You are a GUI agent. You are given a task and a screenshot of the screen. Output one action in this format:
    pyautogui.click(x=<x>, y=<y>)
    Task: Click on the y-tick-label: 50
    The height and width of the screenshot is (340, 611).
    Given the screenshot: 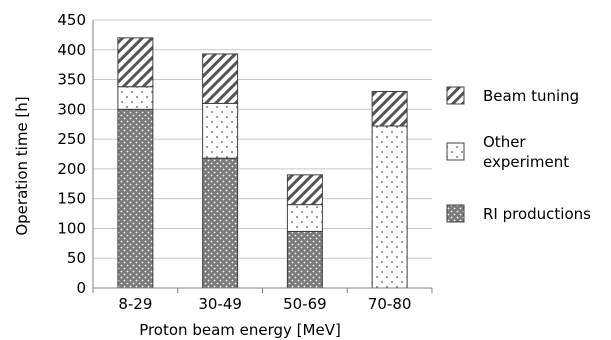 What is the action you would take?
    pyautogui.click(x=76, y=258)
    